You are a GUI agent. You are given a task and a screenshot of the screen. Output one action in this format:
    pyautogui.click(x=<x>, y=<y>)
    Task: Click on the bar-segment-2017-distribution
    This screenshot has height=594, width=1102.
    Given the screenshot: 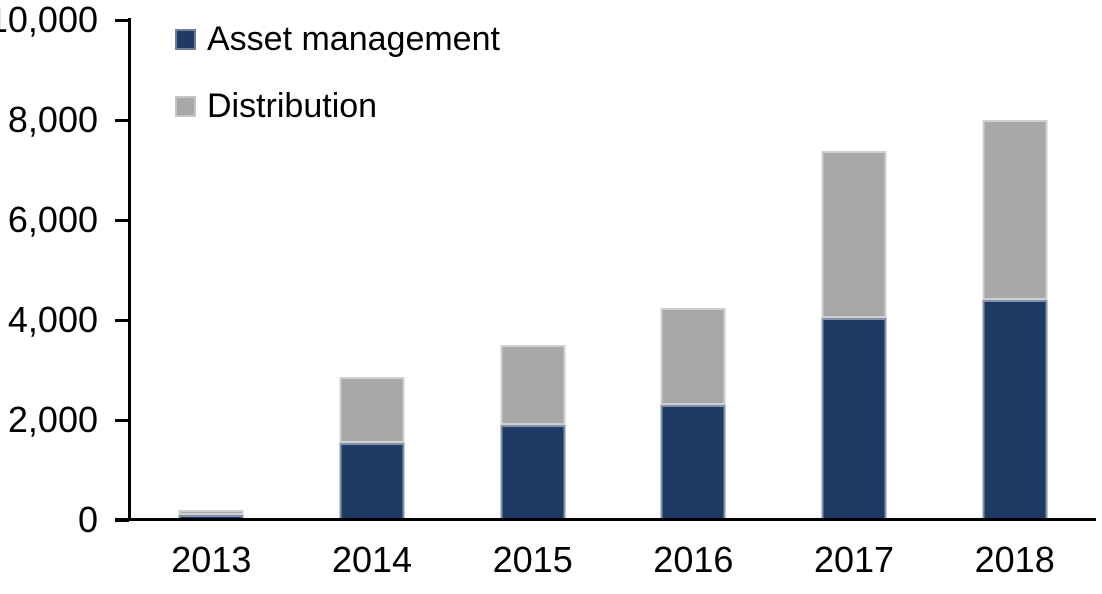 What is the action you would take?
    pyautogui.click(x=854, y=234)
    